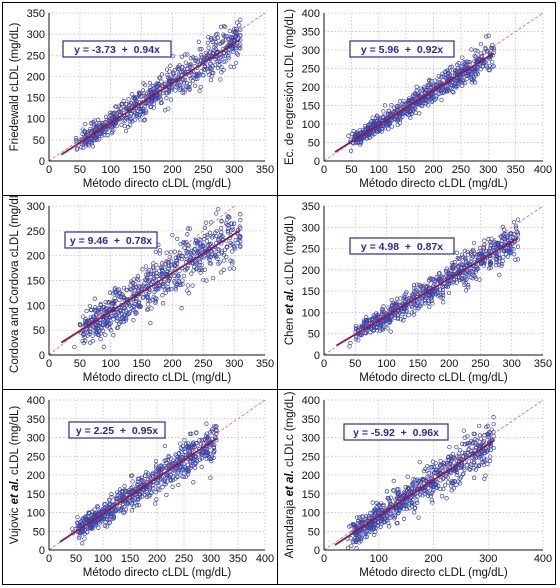 The image size is (560, 588). I want to click on x-tick-label: 350, so click(515, 170).